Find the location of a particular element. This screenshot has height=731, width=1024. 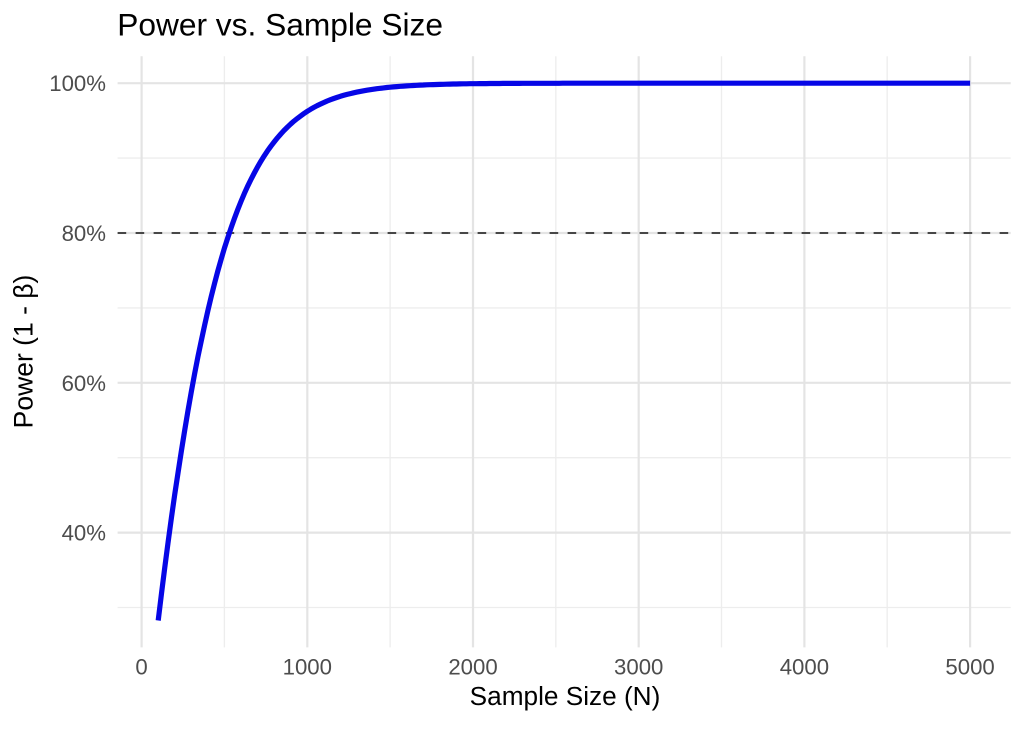

svg-text: 0 is located at coordinates (141, 667).